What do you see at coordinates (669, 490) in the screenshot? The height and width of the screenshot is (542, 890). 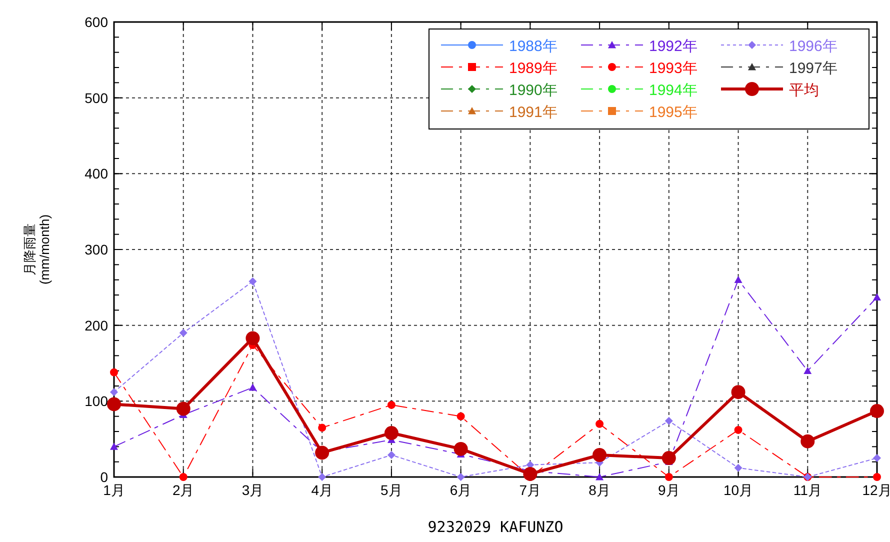 I see `x-tick-label: 9月` at bounding box center [669, 490].